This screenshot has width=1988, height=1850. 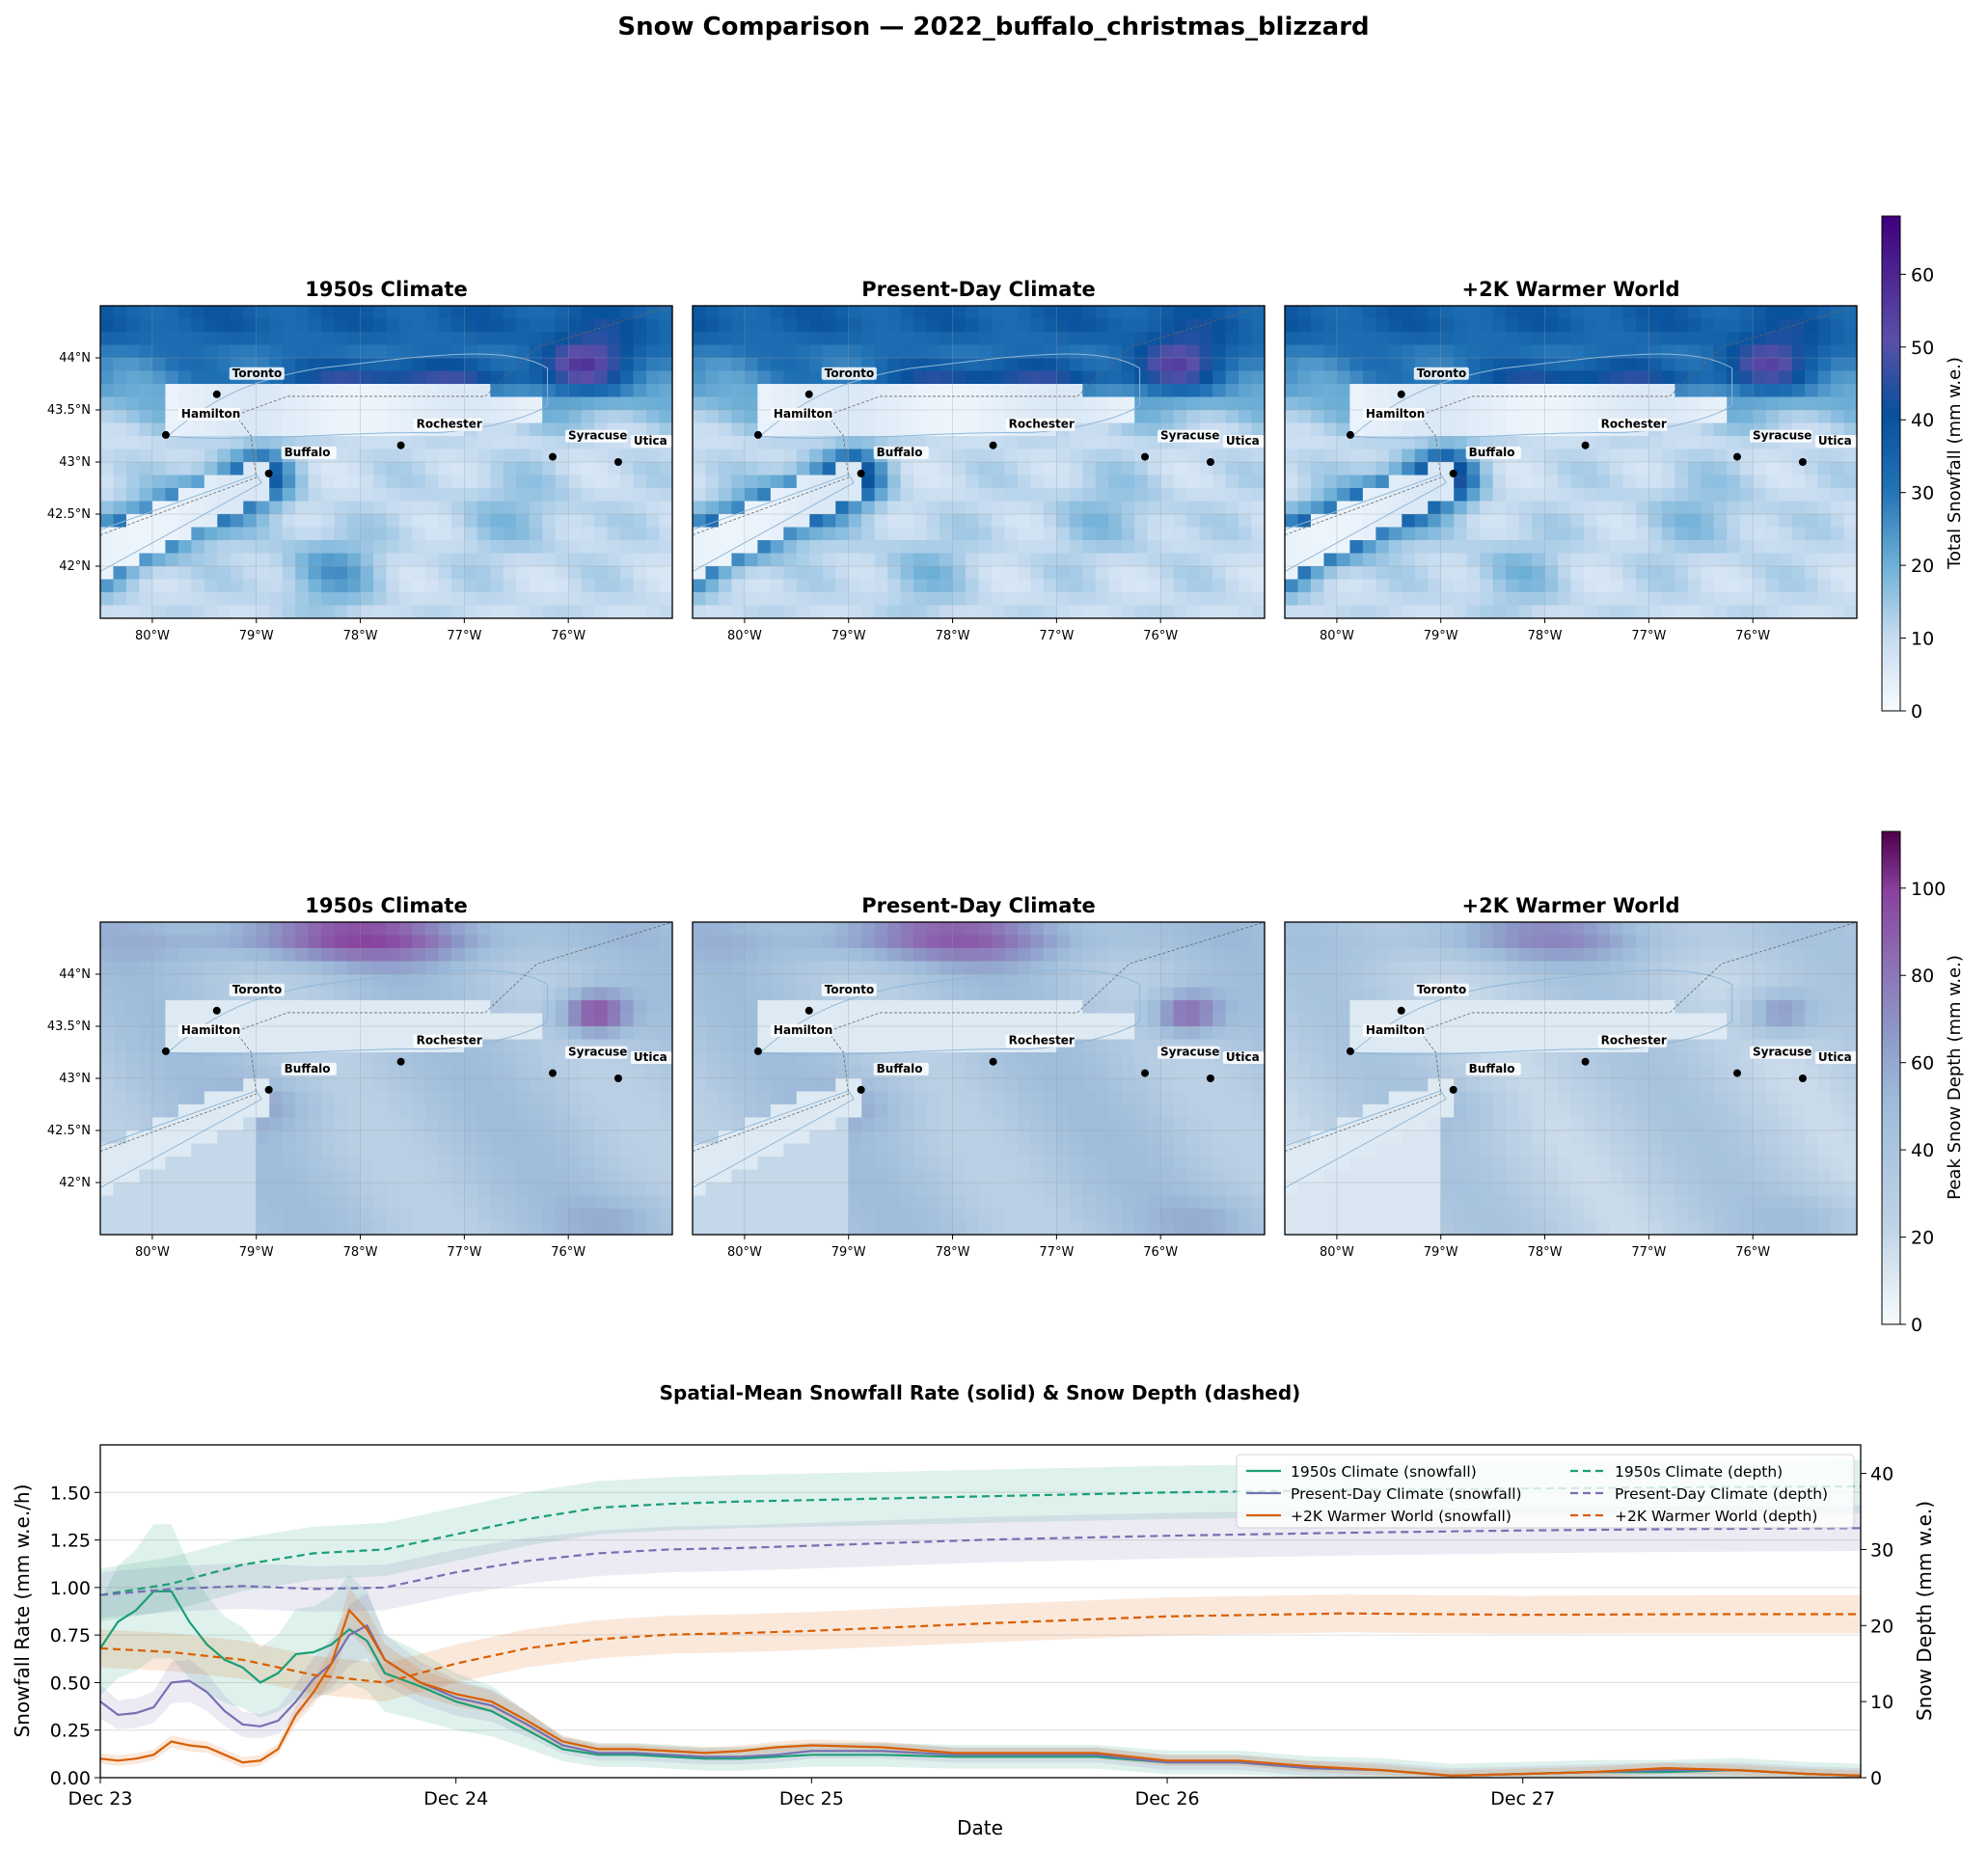 I want to click on legend-box, so click(x=1545, y=1492).